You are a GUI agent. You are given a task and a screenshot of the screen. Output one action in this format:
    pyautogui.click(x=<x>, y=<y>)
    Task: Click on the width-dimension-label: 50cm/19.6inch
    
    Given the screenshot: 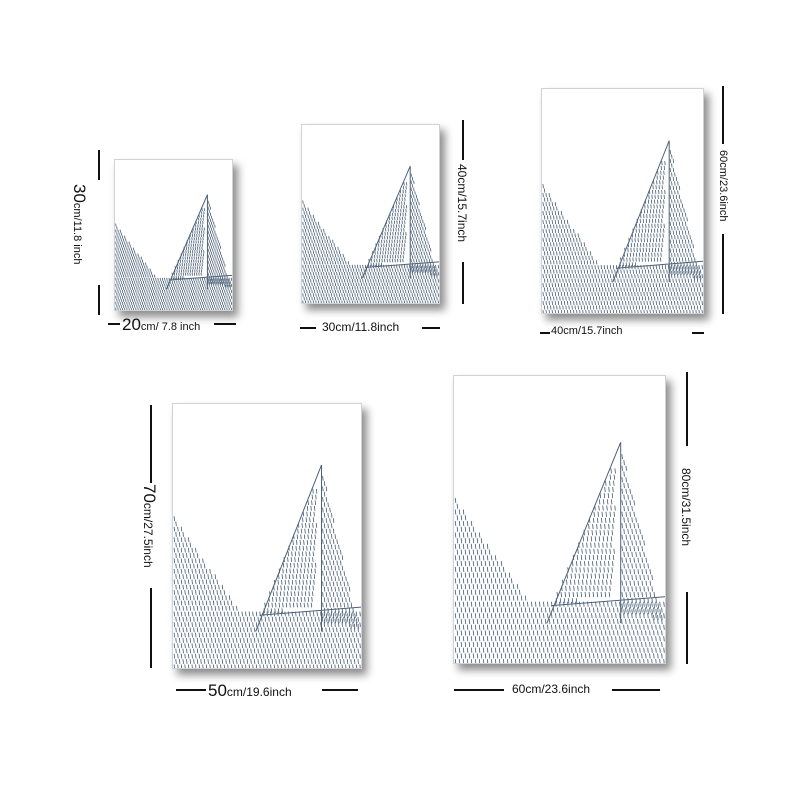 What is the action you would take?
    pyautogui.click(x=250, y=691)
    